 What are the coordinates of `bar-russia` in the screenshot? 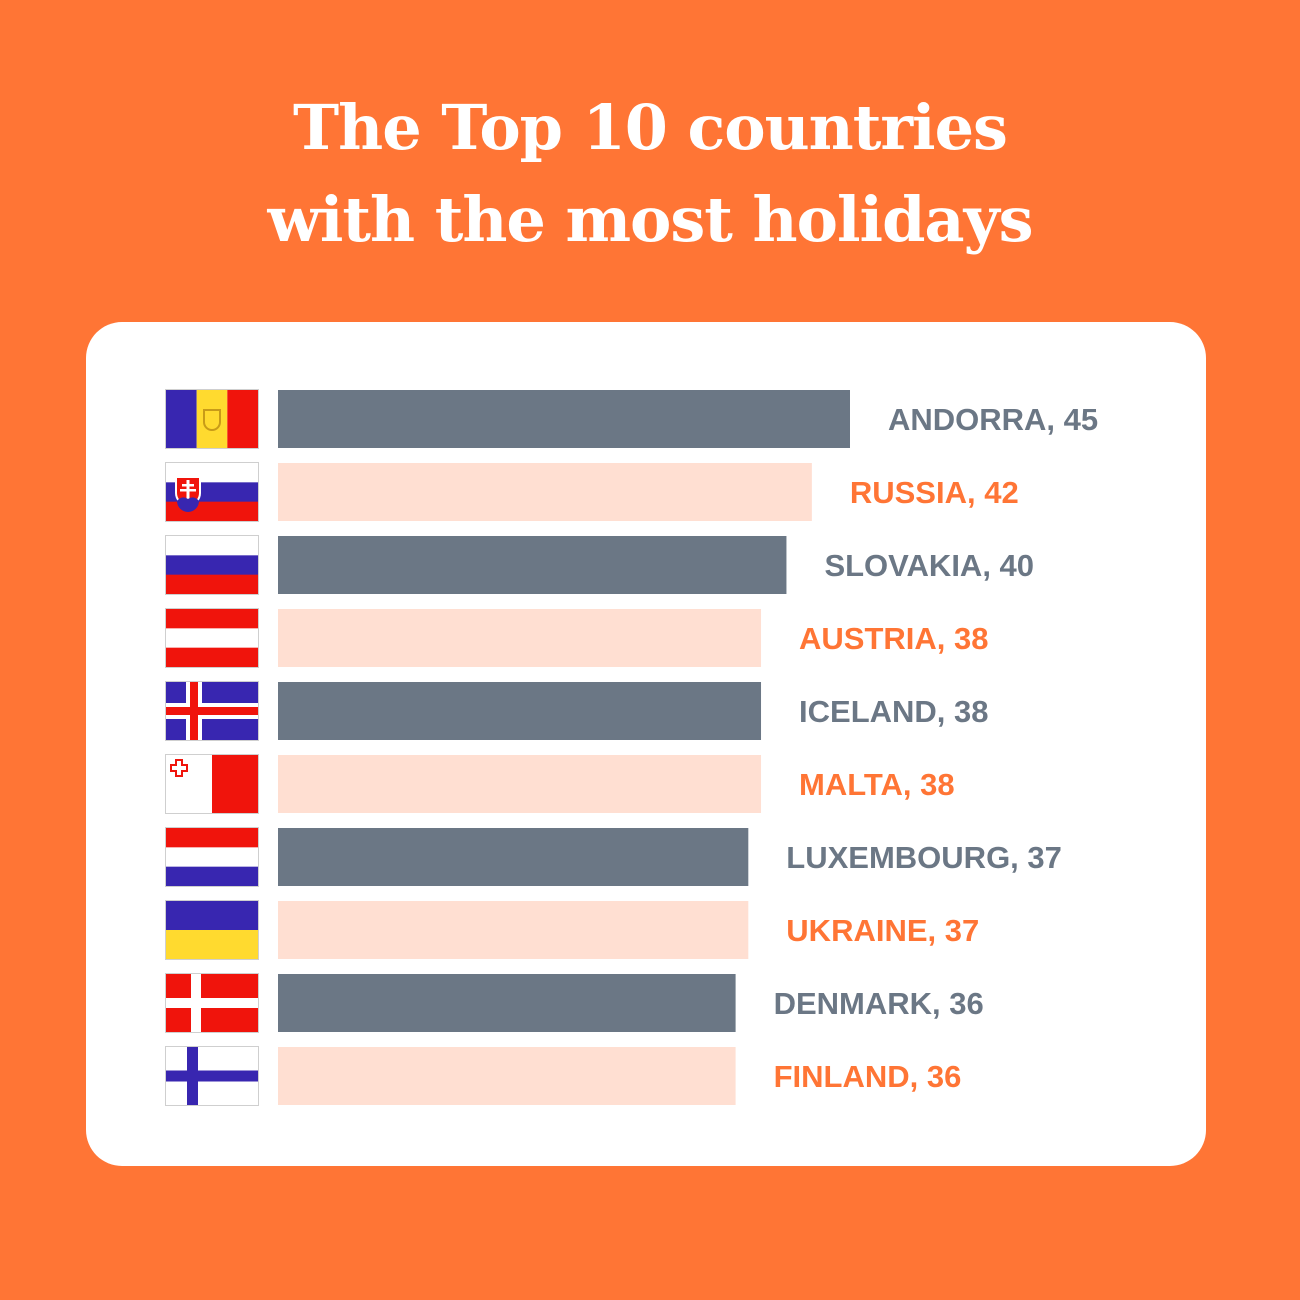 It's located at (545, 492).